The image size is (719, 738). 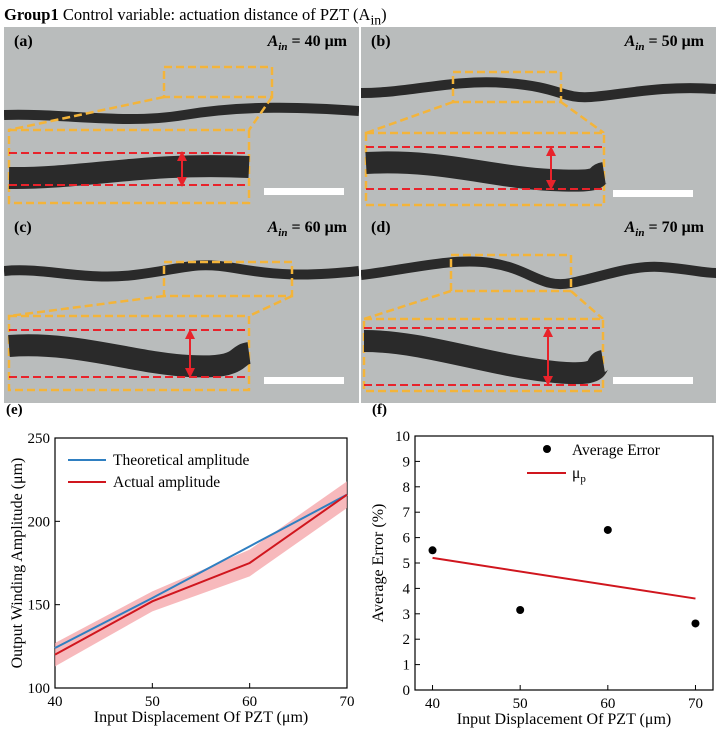 I want to click on header-sub: in, so click(x=376, y=20).